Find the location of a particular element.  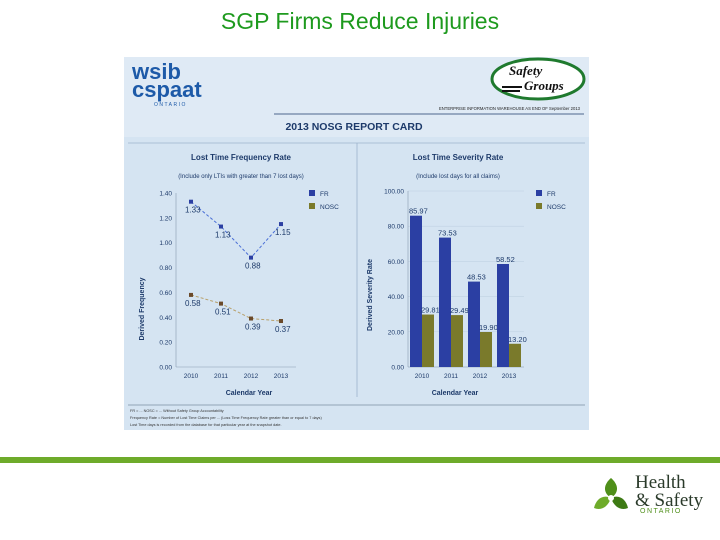

freq-data-label: 0.37 is located at coordinates (283, 329).